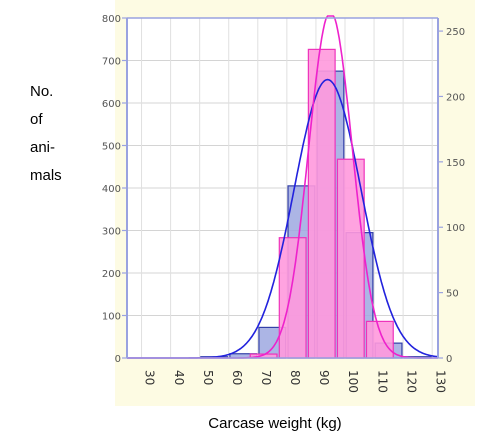 The width and height of the screenshot is (482, 441). What do you see at coordinates (455, 228) in the screenshot?
I see `right-tick-label: 100` at bounding box center [455, 228].